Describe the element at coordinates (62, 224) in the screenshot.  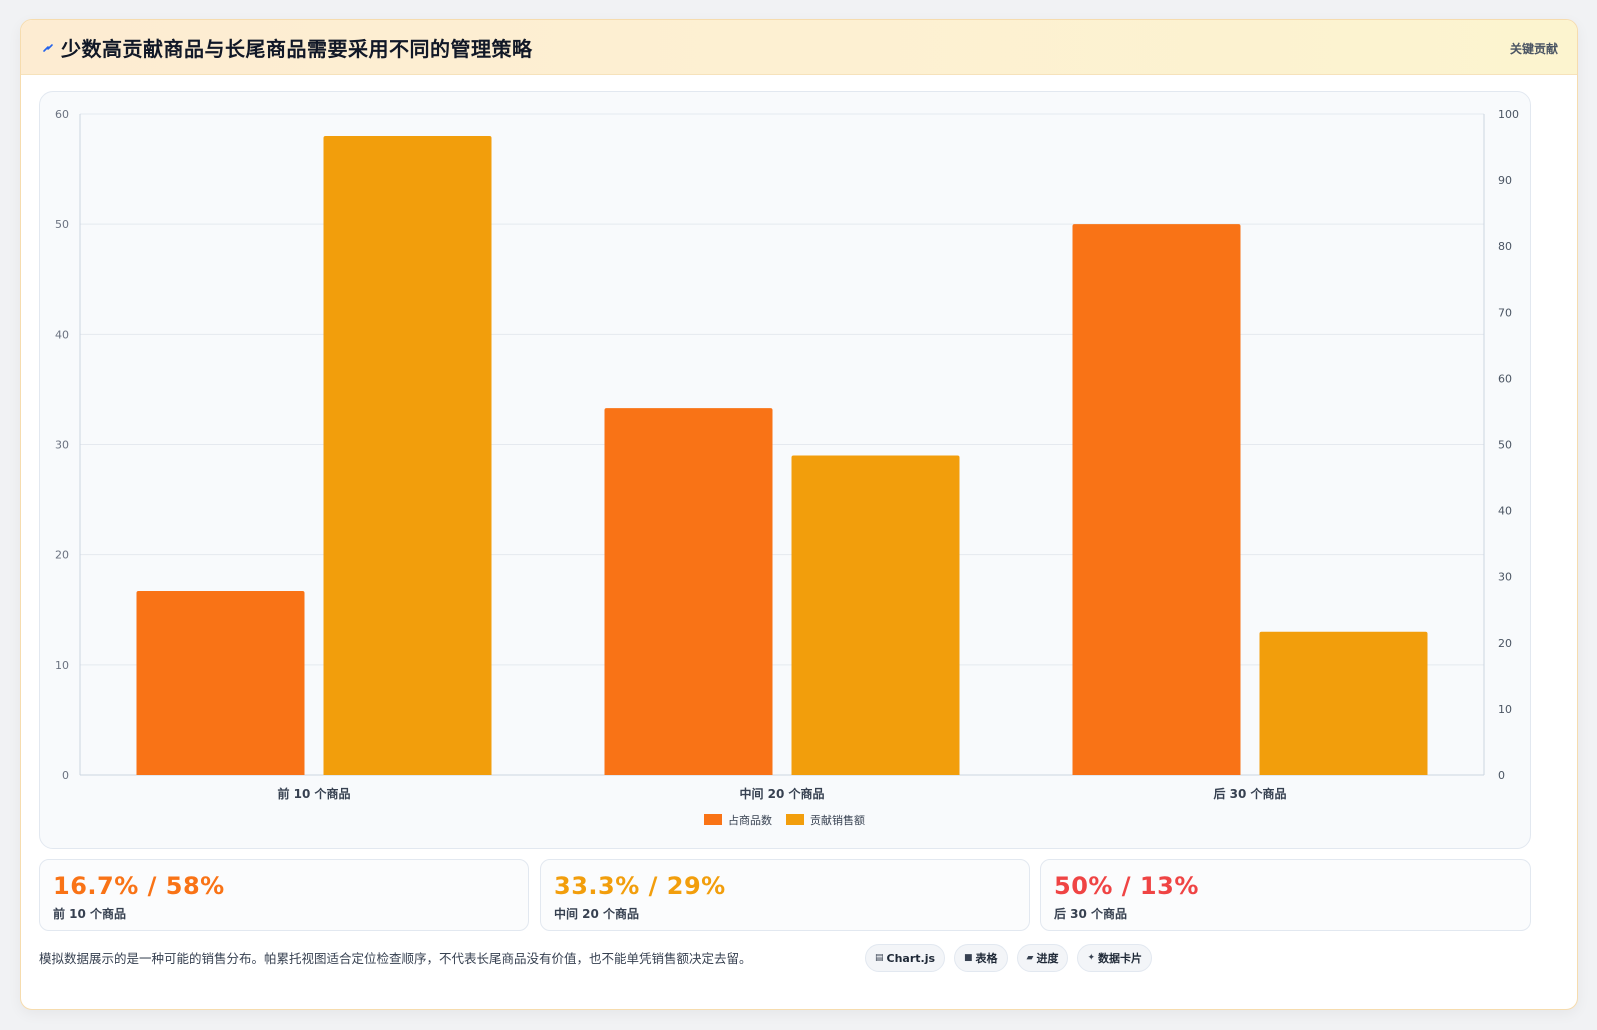
I see `y-left-tick-label: 50` at that location.